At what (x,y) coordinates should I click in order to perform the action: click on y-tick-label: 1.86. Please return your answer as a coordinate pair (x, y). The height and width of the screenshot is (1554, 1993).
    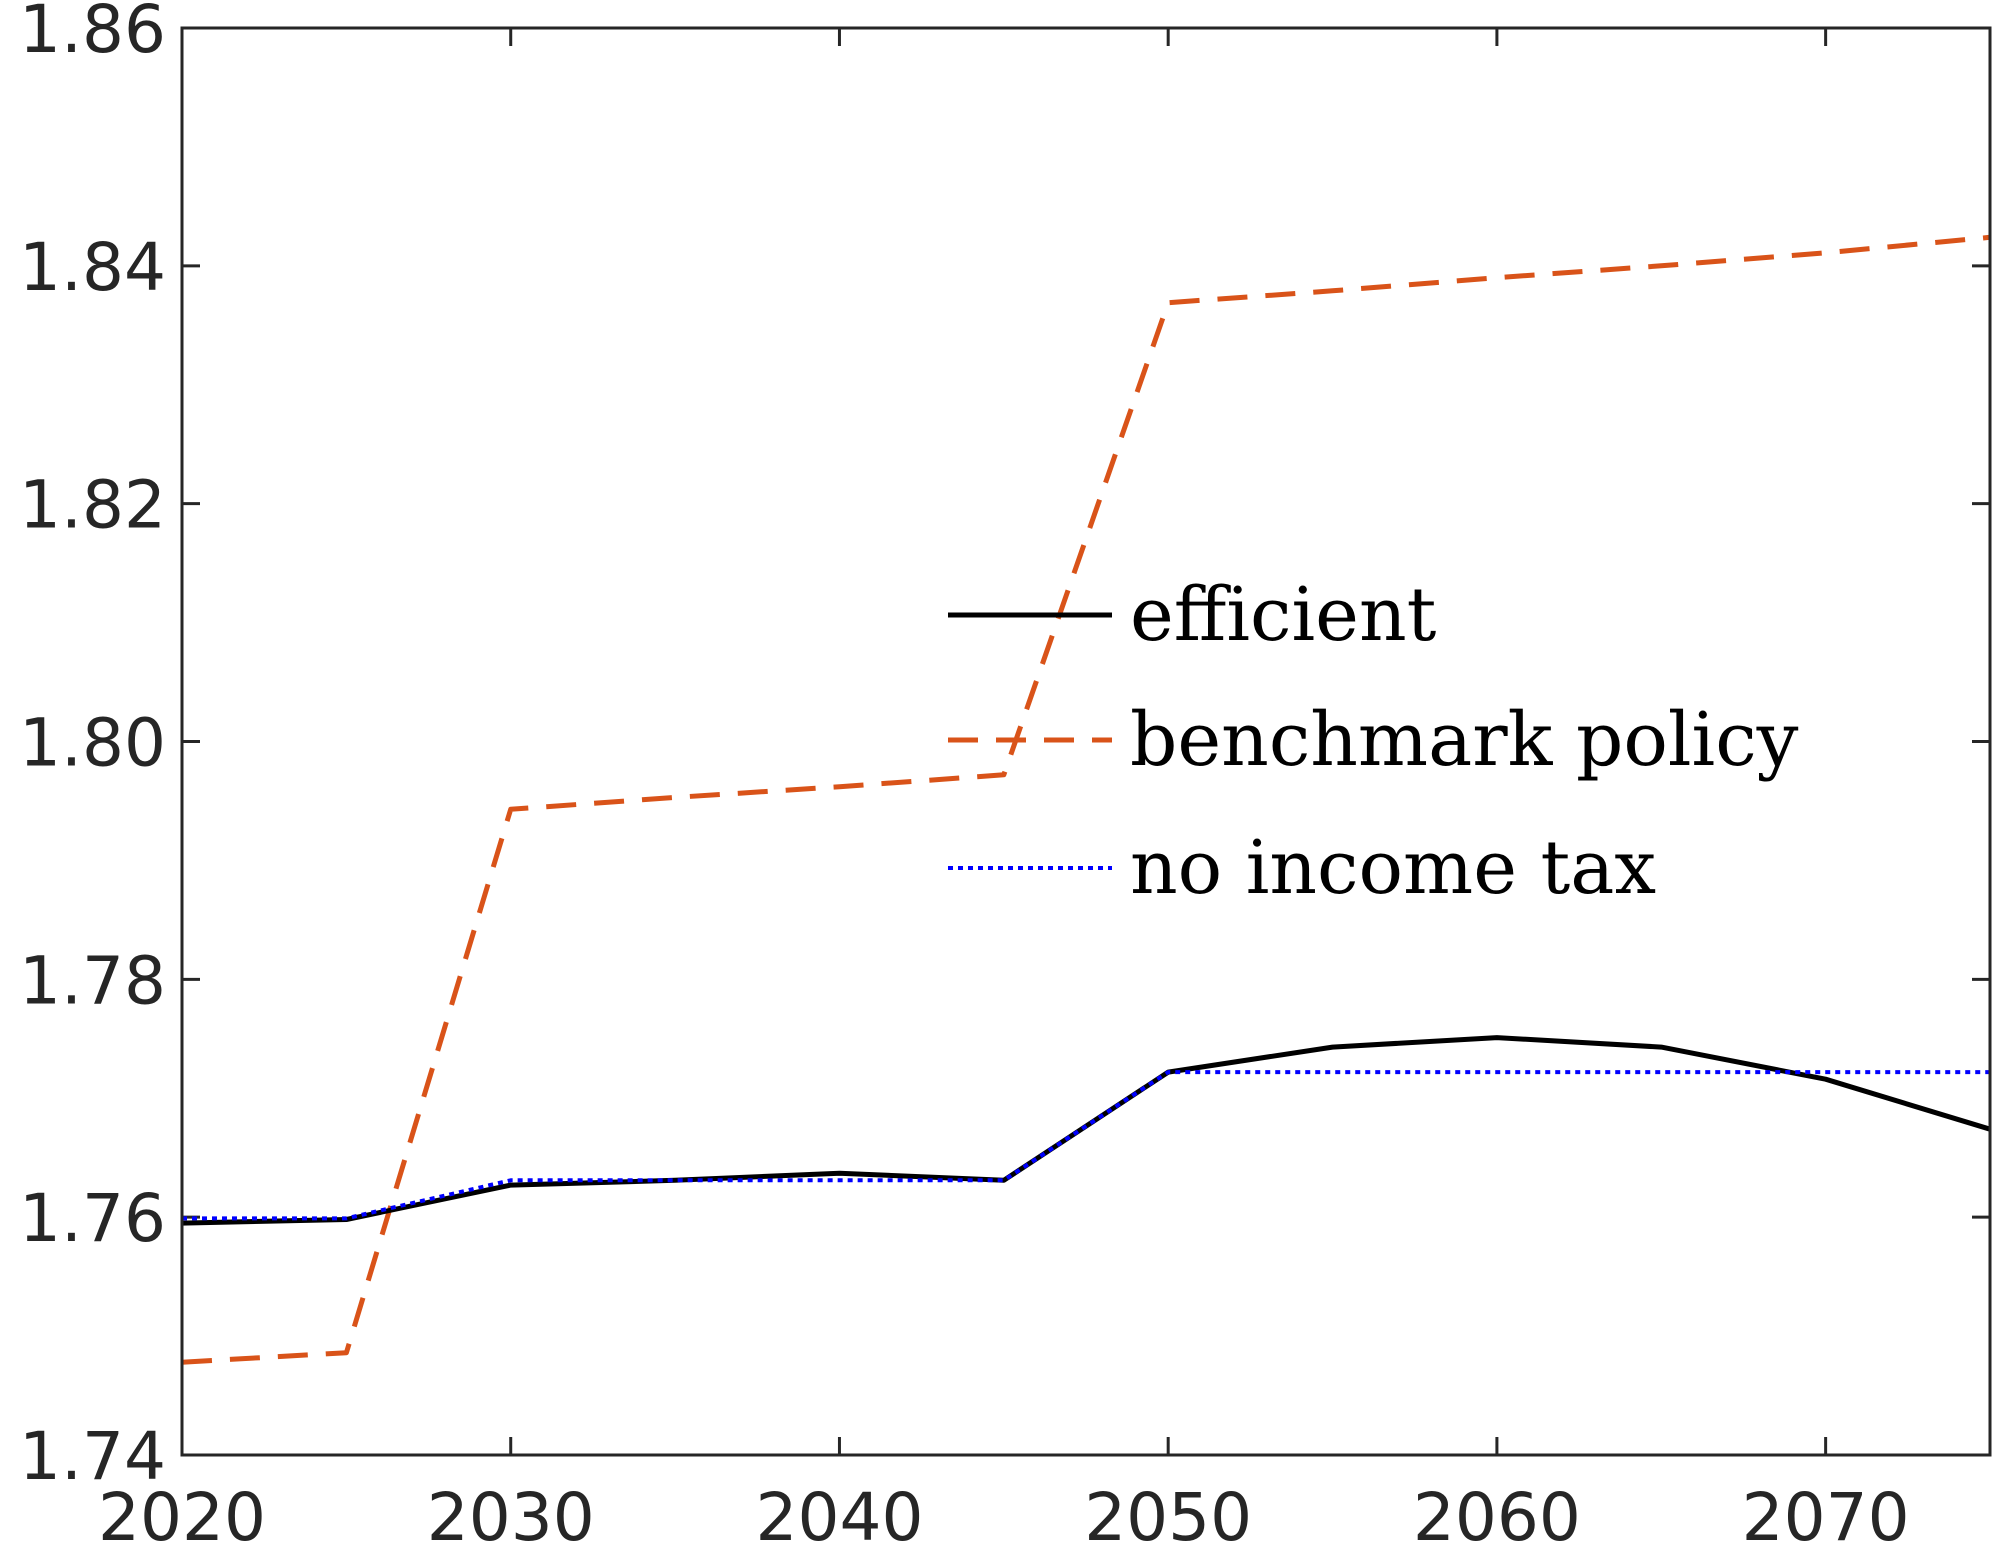
    Looking at the image, I should click on (92, 34).